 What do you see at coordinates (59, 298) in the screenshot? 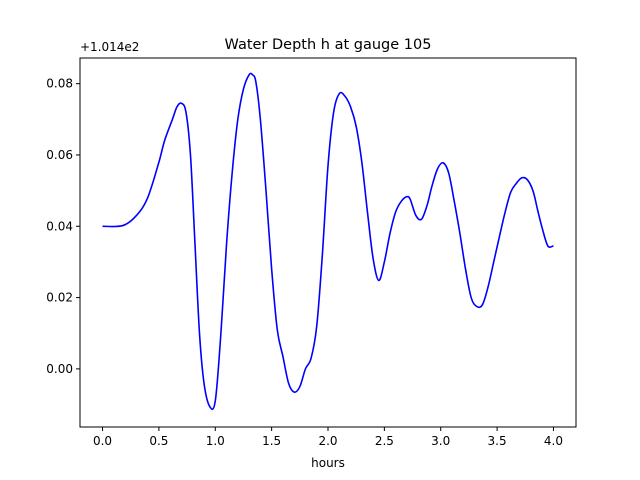
I see `y-tick-label: 0.02` at bounding box center [59, 298].